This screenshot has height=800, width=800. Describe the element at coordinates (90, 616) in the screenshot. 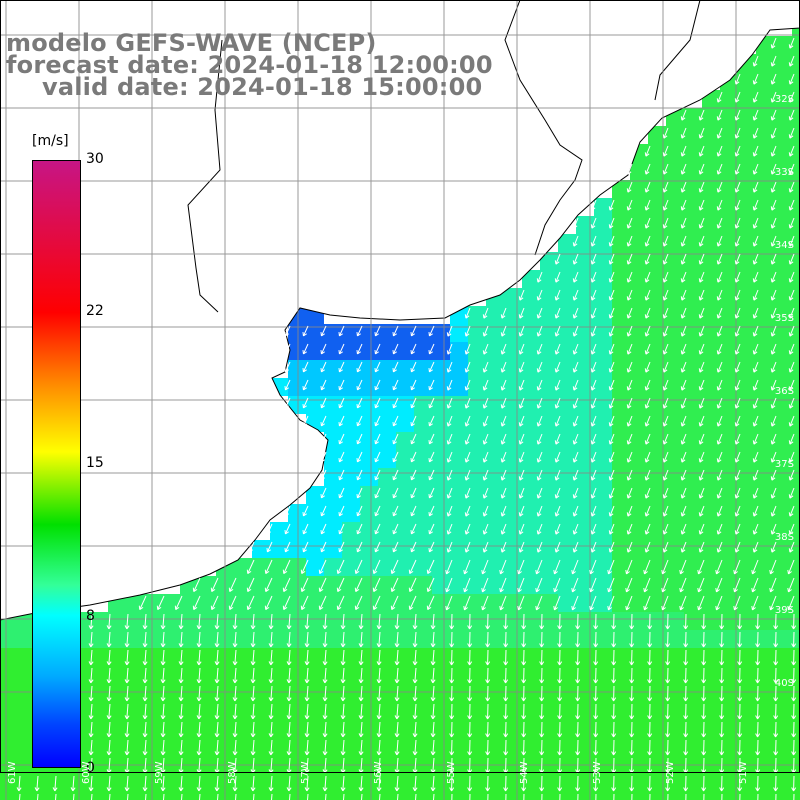

I see `colorbar-tick-8: 8` at that location.